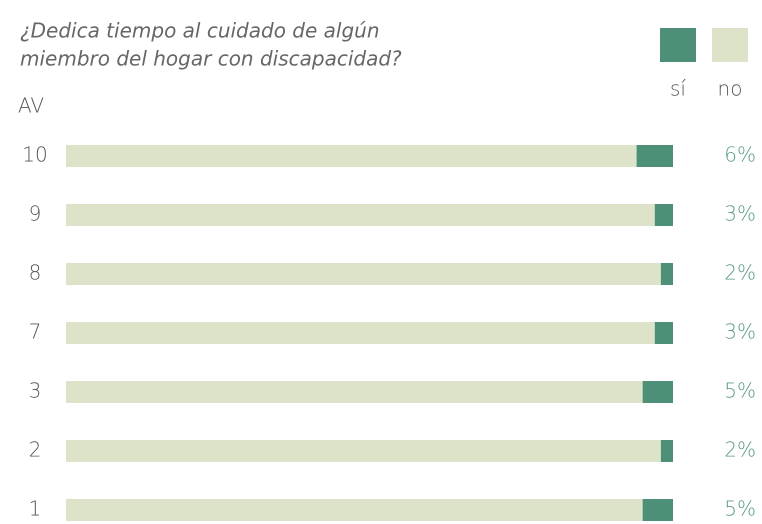  What do you see at coordinates (200, 31) in the screenshot?
I see `chart-title-line: ¿Dedica tiempo al cuidado de algún` at bounding box center [200, 31].